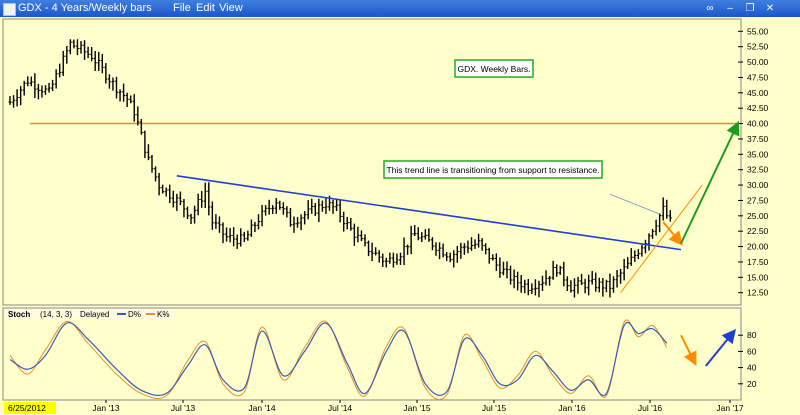 This screenshot has height=415, width=800. What do you see at coordinates (27, 408) in the screenshot?
I see `start-date-label: 6/25/2012` at bounding box center [27, 408].